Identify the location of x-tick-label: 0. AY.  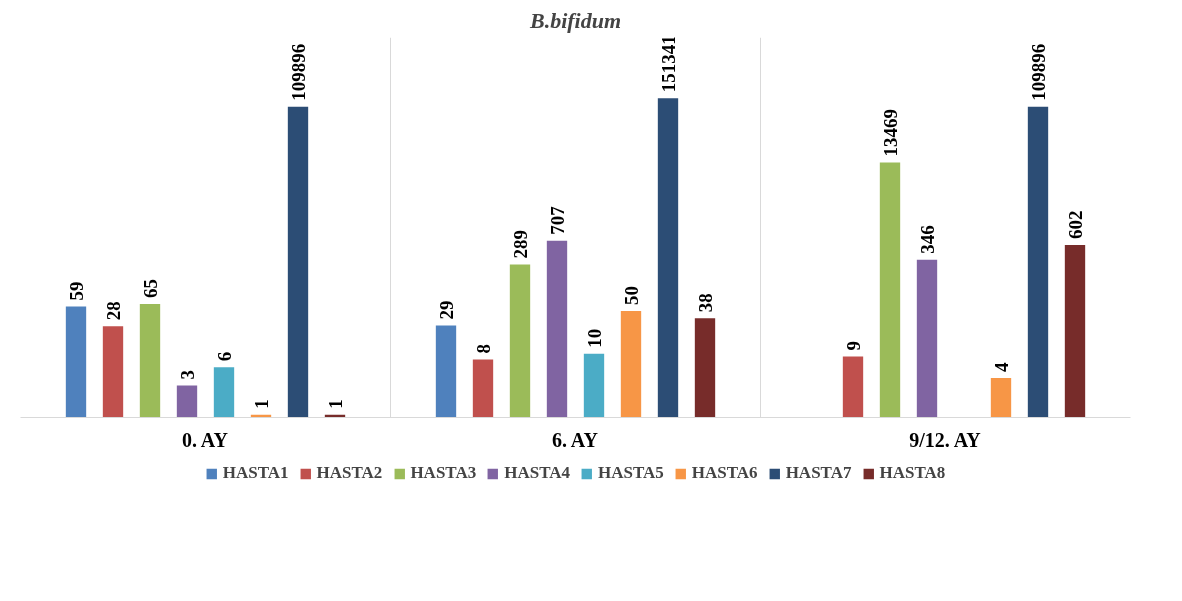
(205, 439).